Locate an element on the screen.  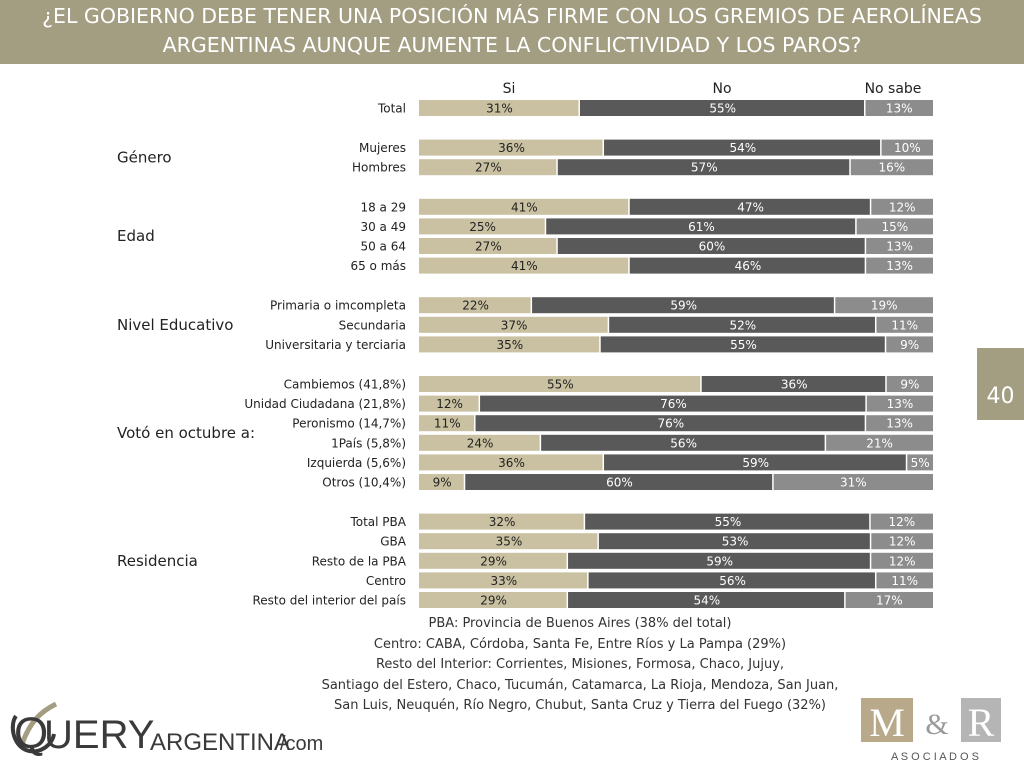
data-label-si: 24% is located at coordinates (480, 443).